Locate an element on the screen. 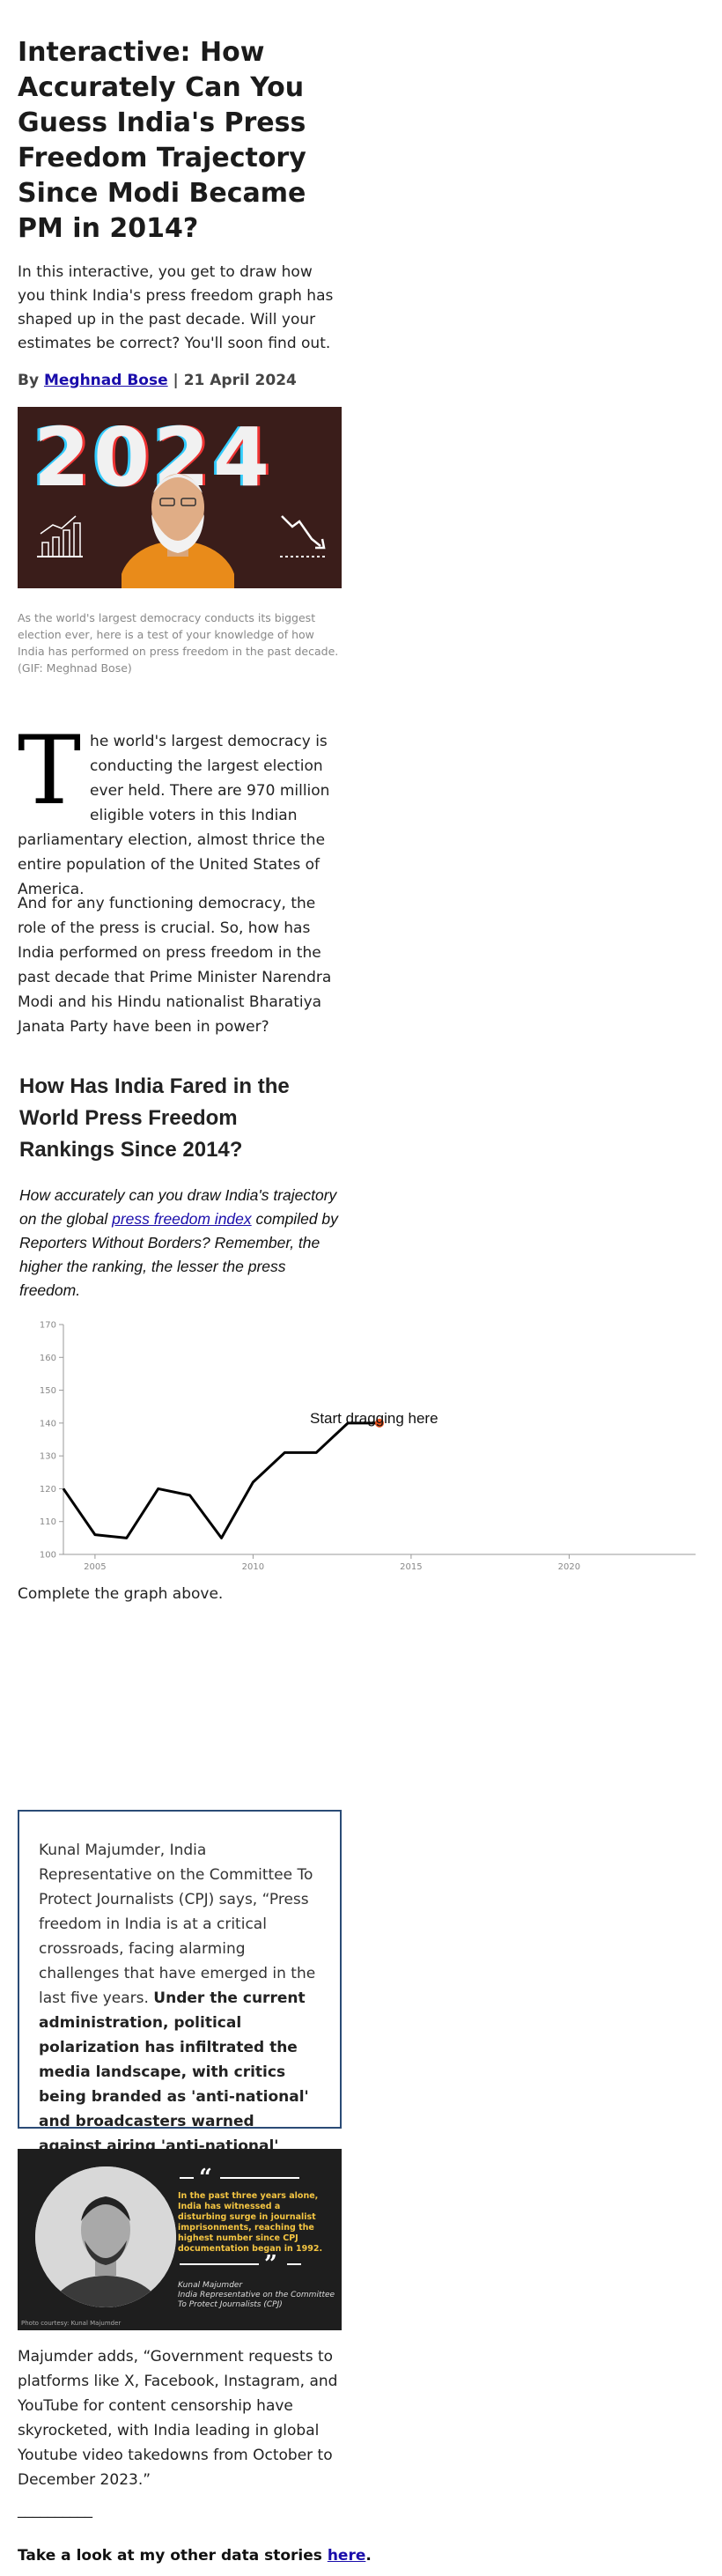 Image resolution: width=722 pixels, height=2576 pixels. person-silhouette-icon is located at coordinates (105, 2236).